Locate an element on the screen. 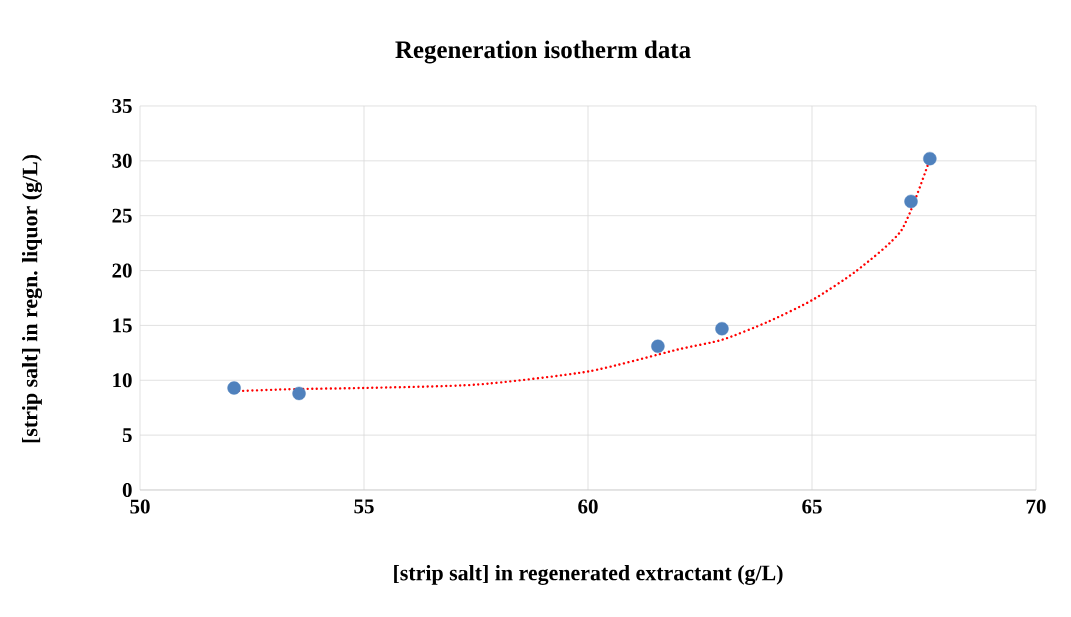  y-tick-label: 20 is located at coordinates (122, 270).